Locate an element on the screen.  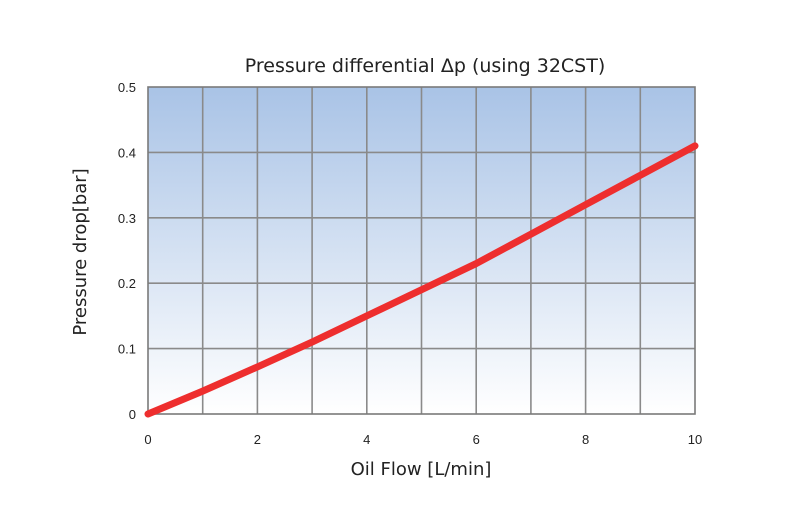
x-axis-label: Oil Flow [L/min] is located at coordinates (421, 469).